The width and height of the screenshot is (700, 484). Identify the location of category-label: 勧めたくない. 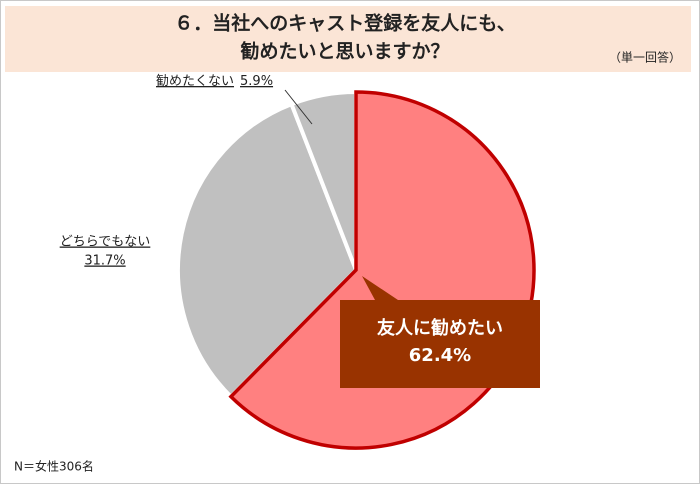
(195, 81).